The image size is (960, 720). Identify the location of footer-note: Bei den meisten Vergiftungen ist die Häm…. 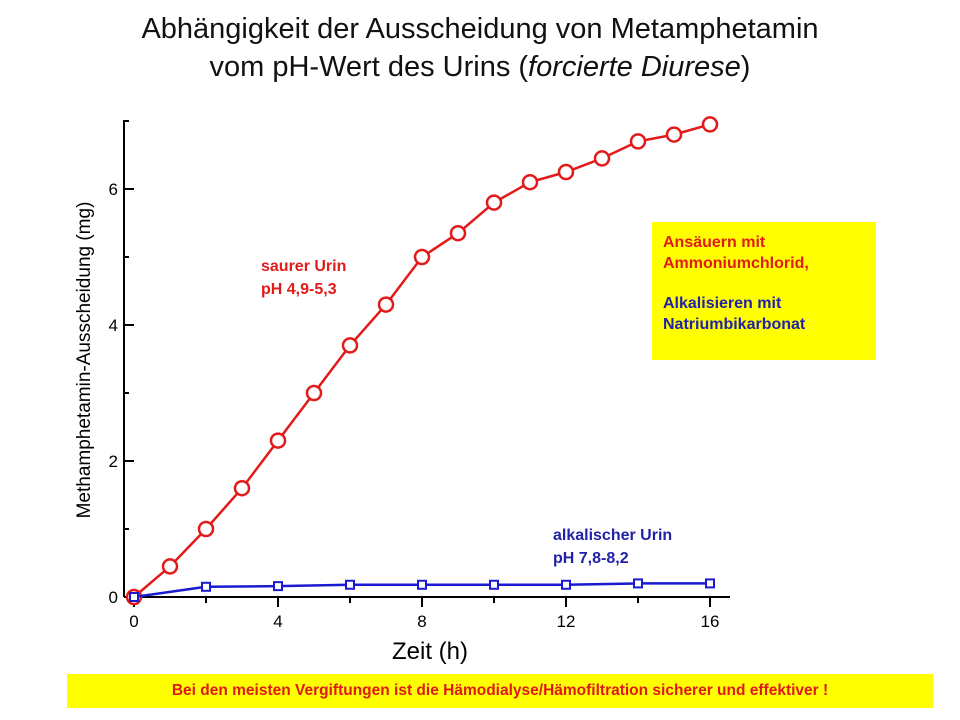
(500, 691).